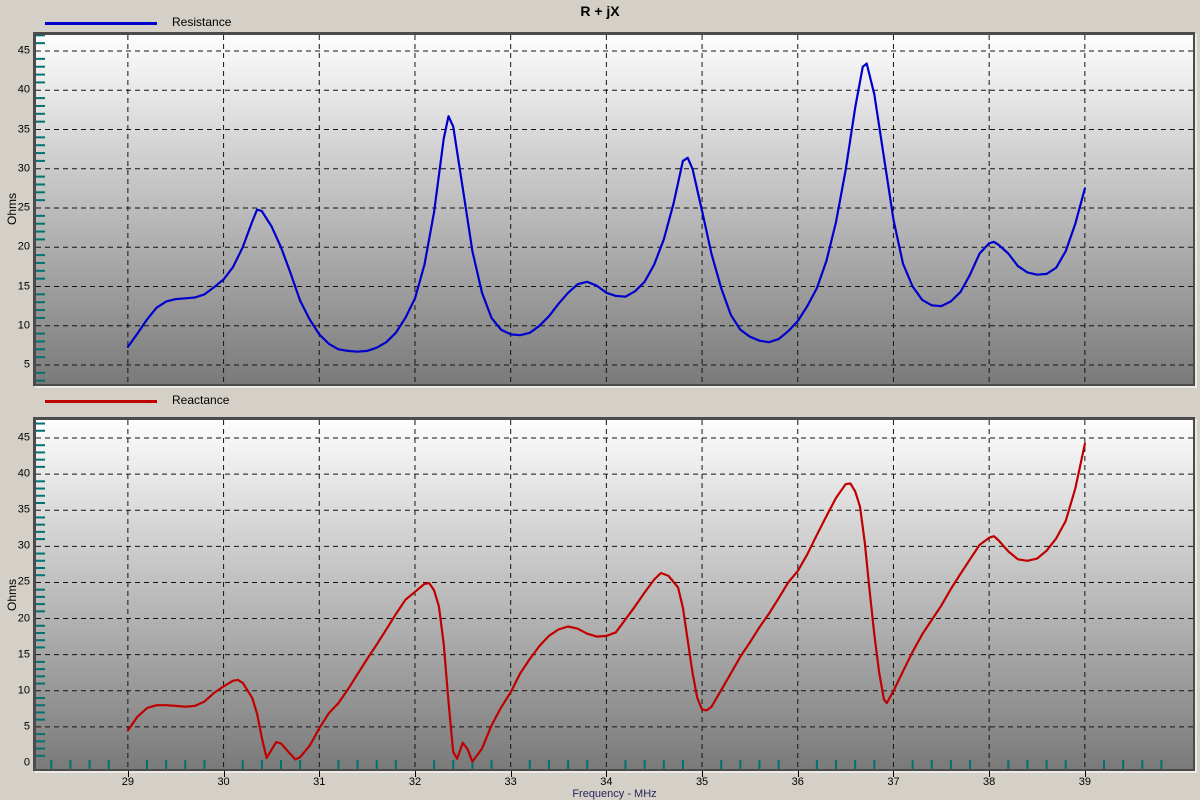 The height and width of the screenshot is (800, 1200). What do you see at coordinates (127, 782) in the screenshot?
I see `x-tick-label: 29` at bounding box center [127, 782].